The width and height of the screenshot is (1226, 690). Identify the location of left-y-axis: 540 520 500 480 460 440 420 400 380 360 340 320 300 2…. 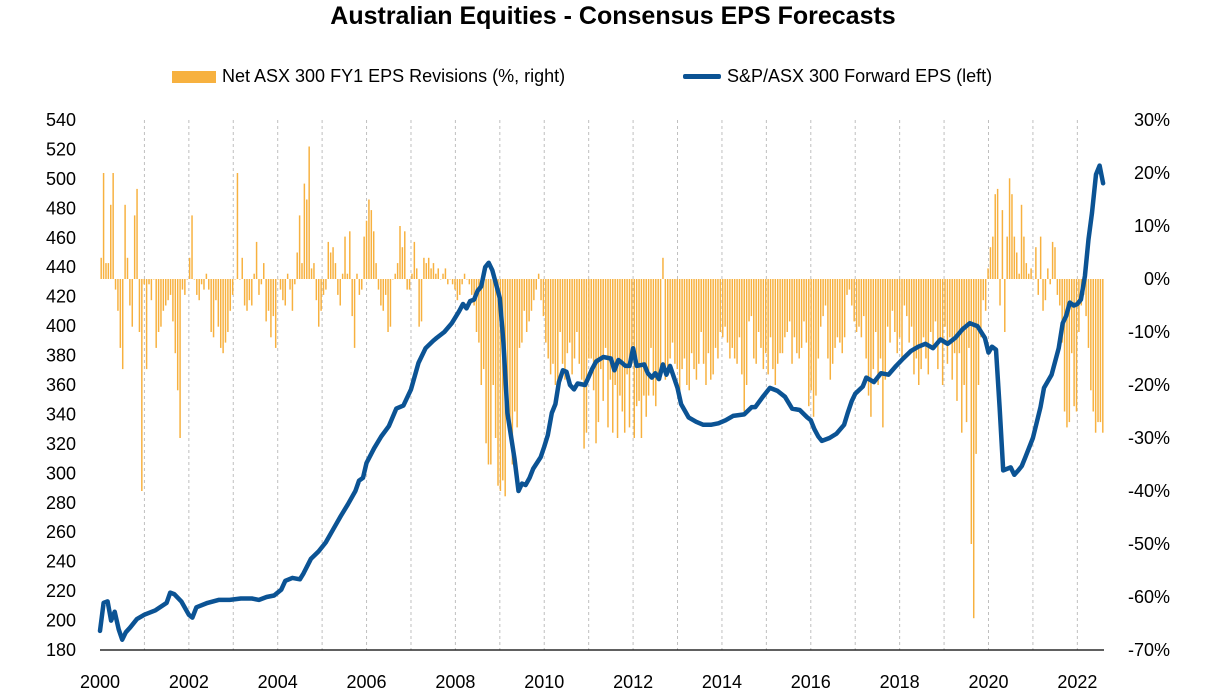
(61, 385).